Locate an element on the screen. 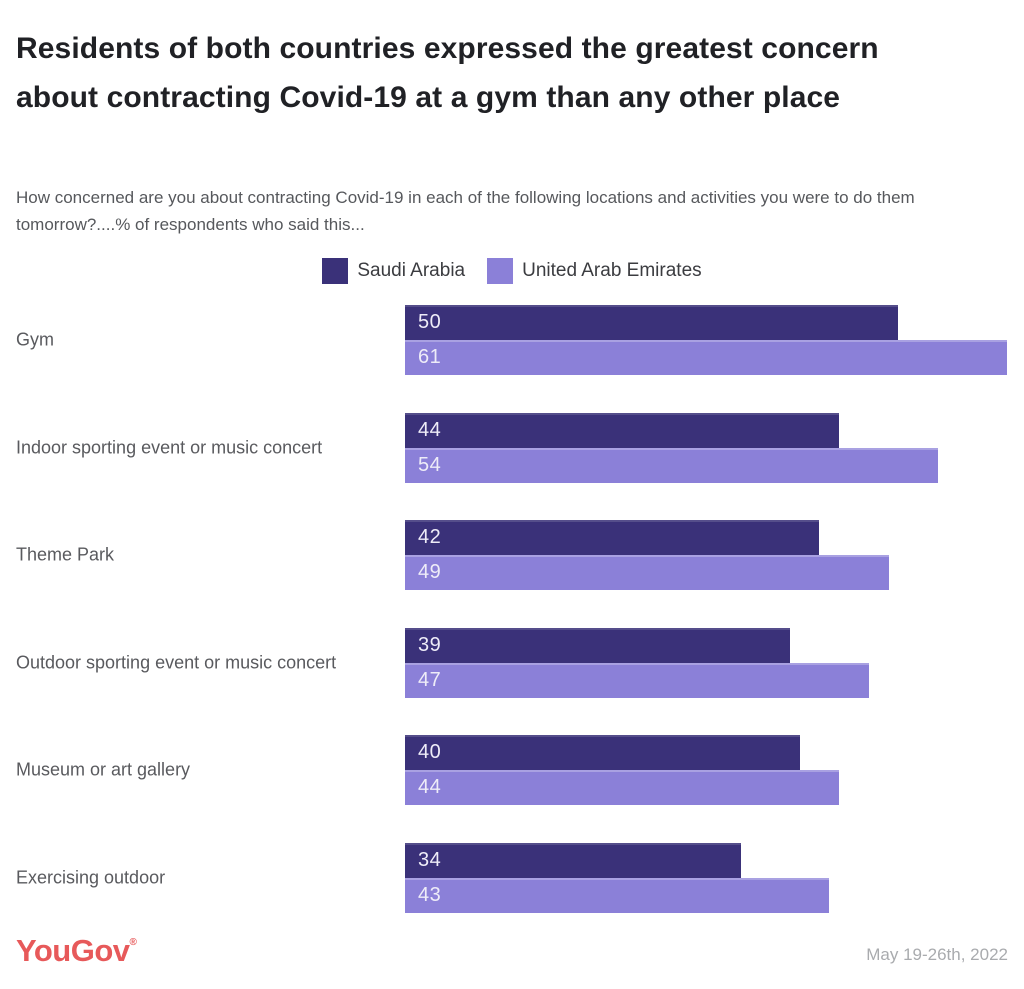  bar-pair: 39 47 is located at coordinates (706, 662).